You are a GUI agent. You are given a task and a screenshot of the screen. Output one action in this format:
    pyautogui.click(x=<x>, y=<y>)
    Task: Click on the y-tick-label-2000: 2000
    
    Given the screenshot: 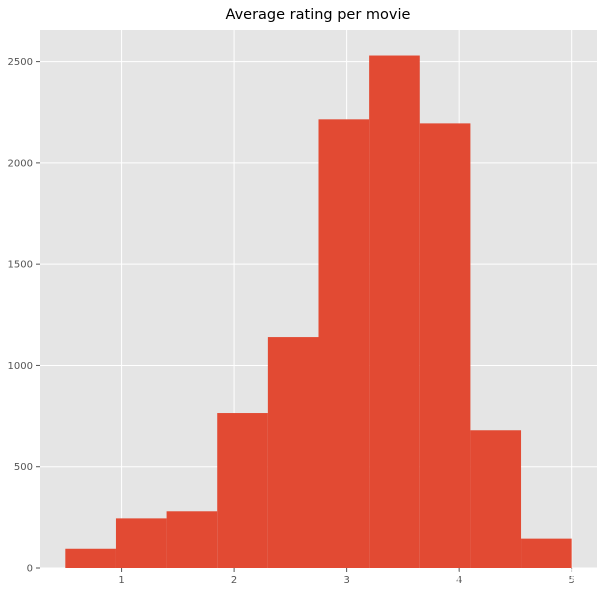 What is the action you would take?
    pyautogui.click(x=20, y=163)
    